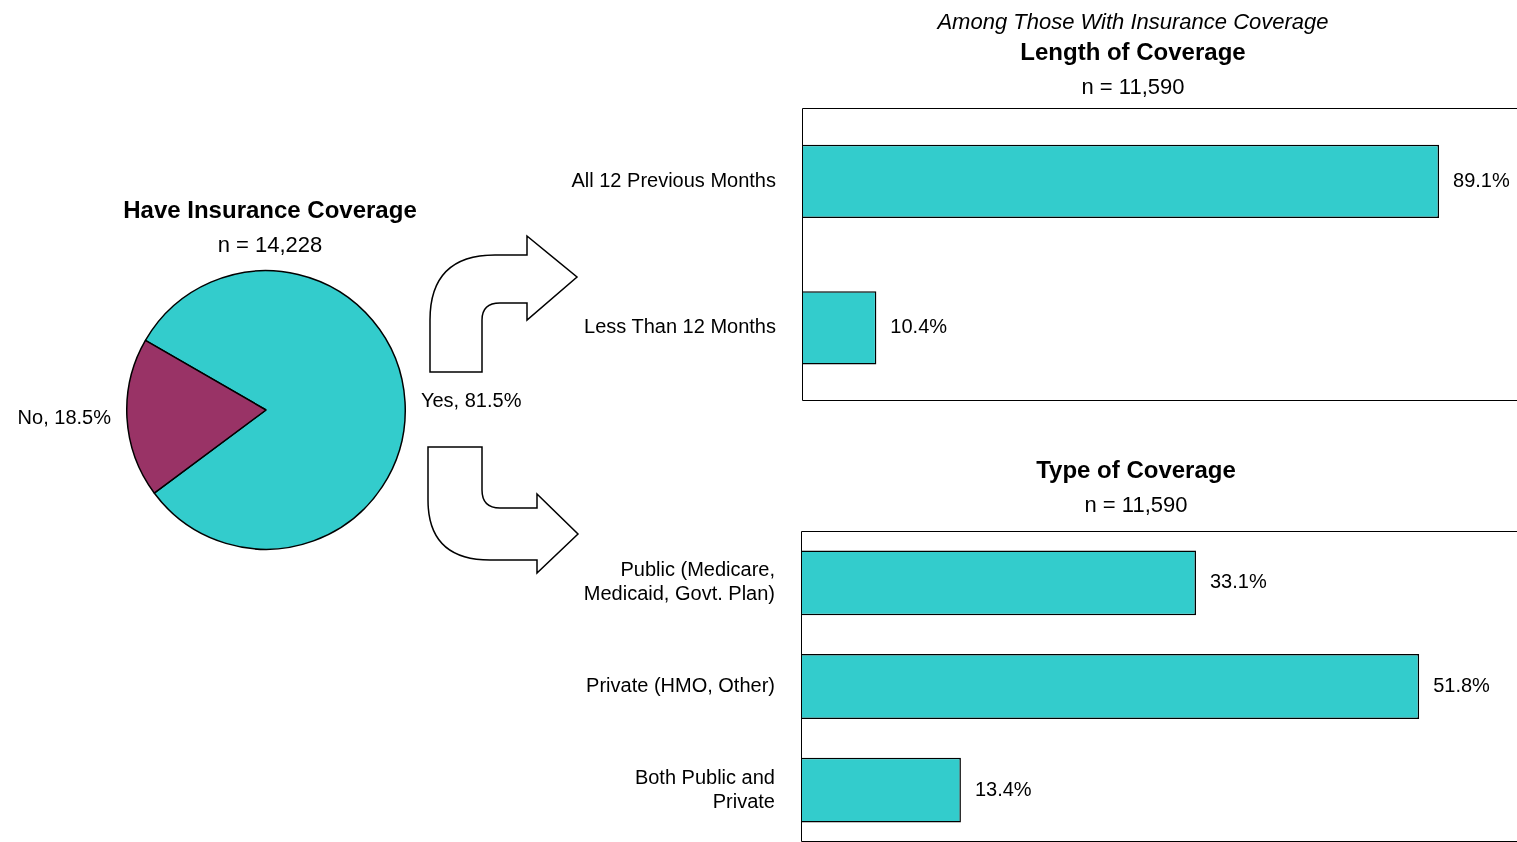 The image size is (1517, 842). What do you see at coordinates (471, 399) in the screenshot?
I see `slice-label: Yes, 81.5%` at bounding box center [471, 399].